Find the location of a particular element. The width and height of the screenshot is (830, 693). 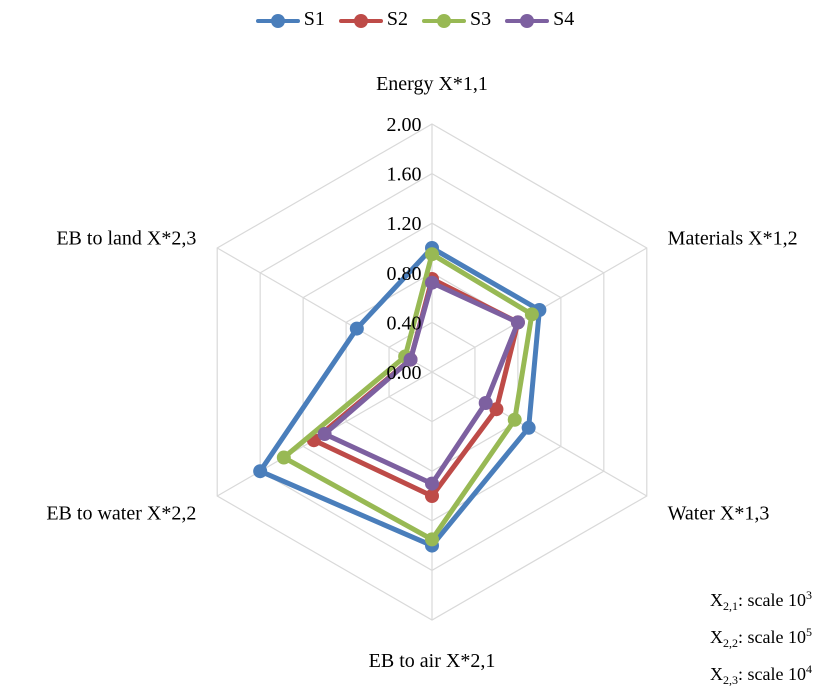

legend-label-s4: S4 is located at coordinates (564, 19).